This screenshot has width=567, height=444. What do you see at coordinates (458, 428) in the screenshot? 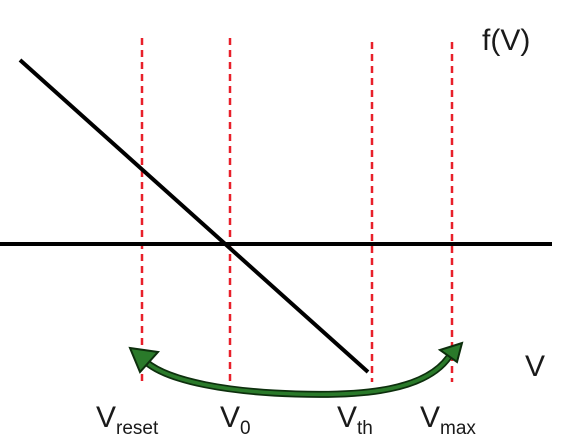
I see `vmax-label-sub: max` at bounding box center [458, 428].